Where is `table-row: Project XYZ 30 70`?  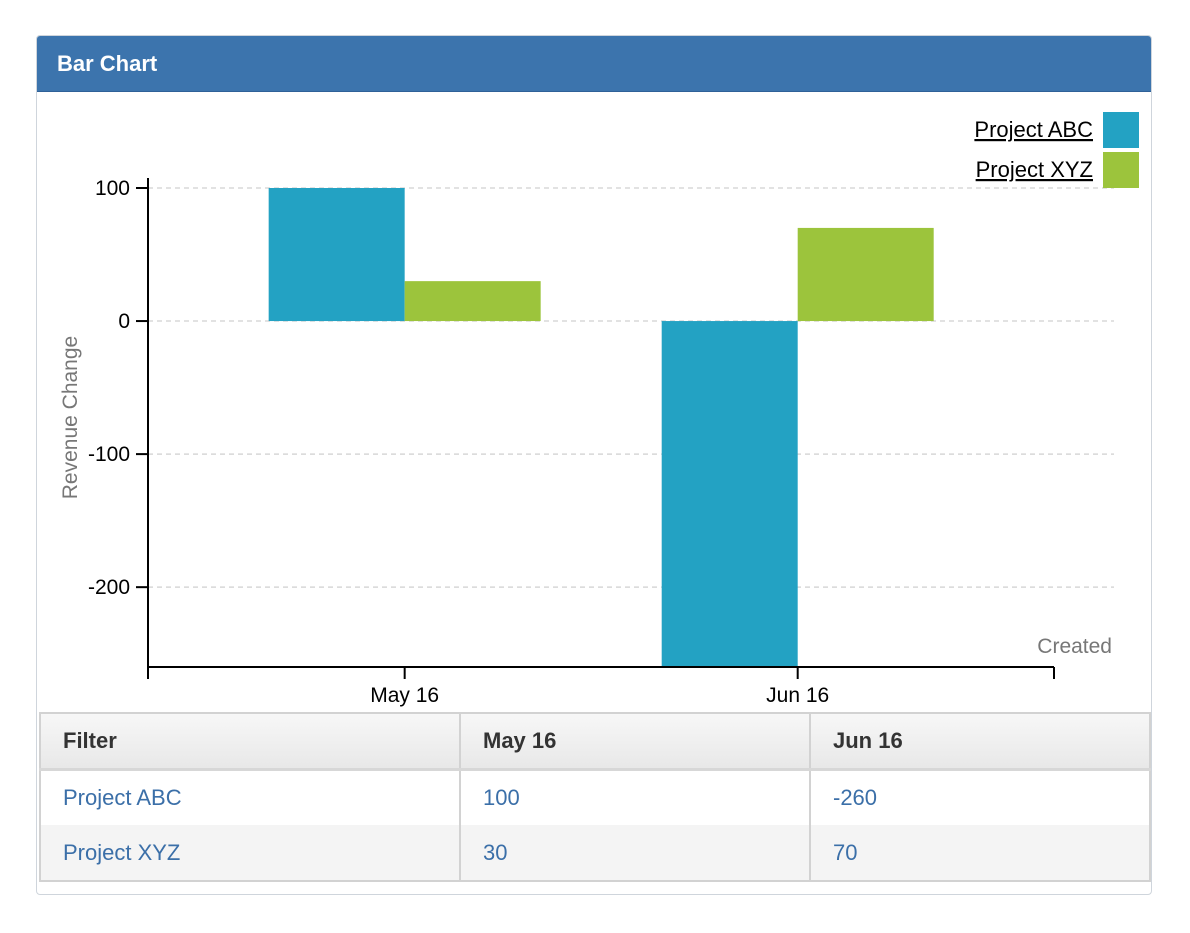
table-row: Project XYZ 30 70 is located at coordinates (595, 853).